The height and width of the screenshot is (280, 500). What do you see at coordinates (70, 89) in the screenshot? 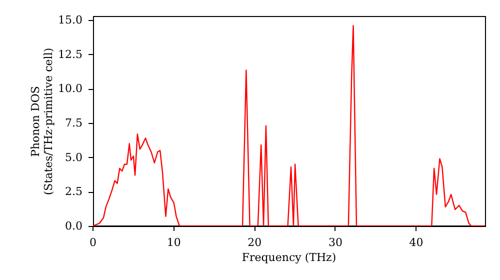
I see `y-tick-label: 10.0` at bounding box center [70, 89].